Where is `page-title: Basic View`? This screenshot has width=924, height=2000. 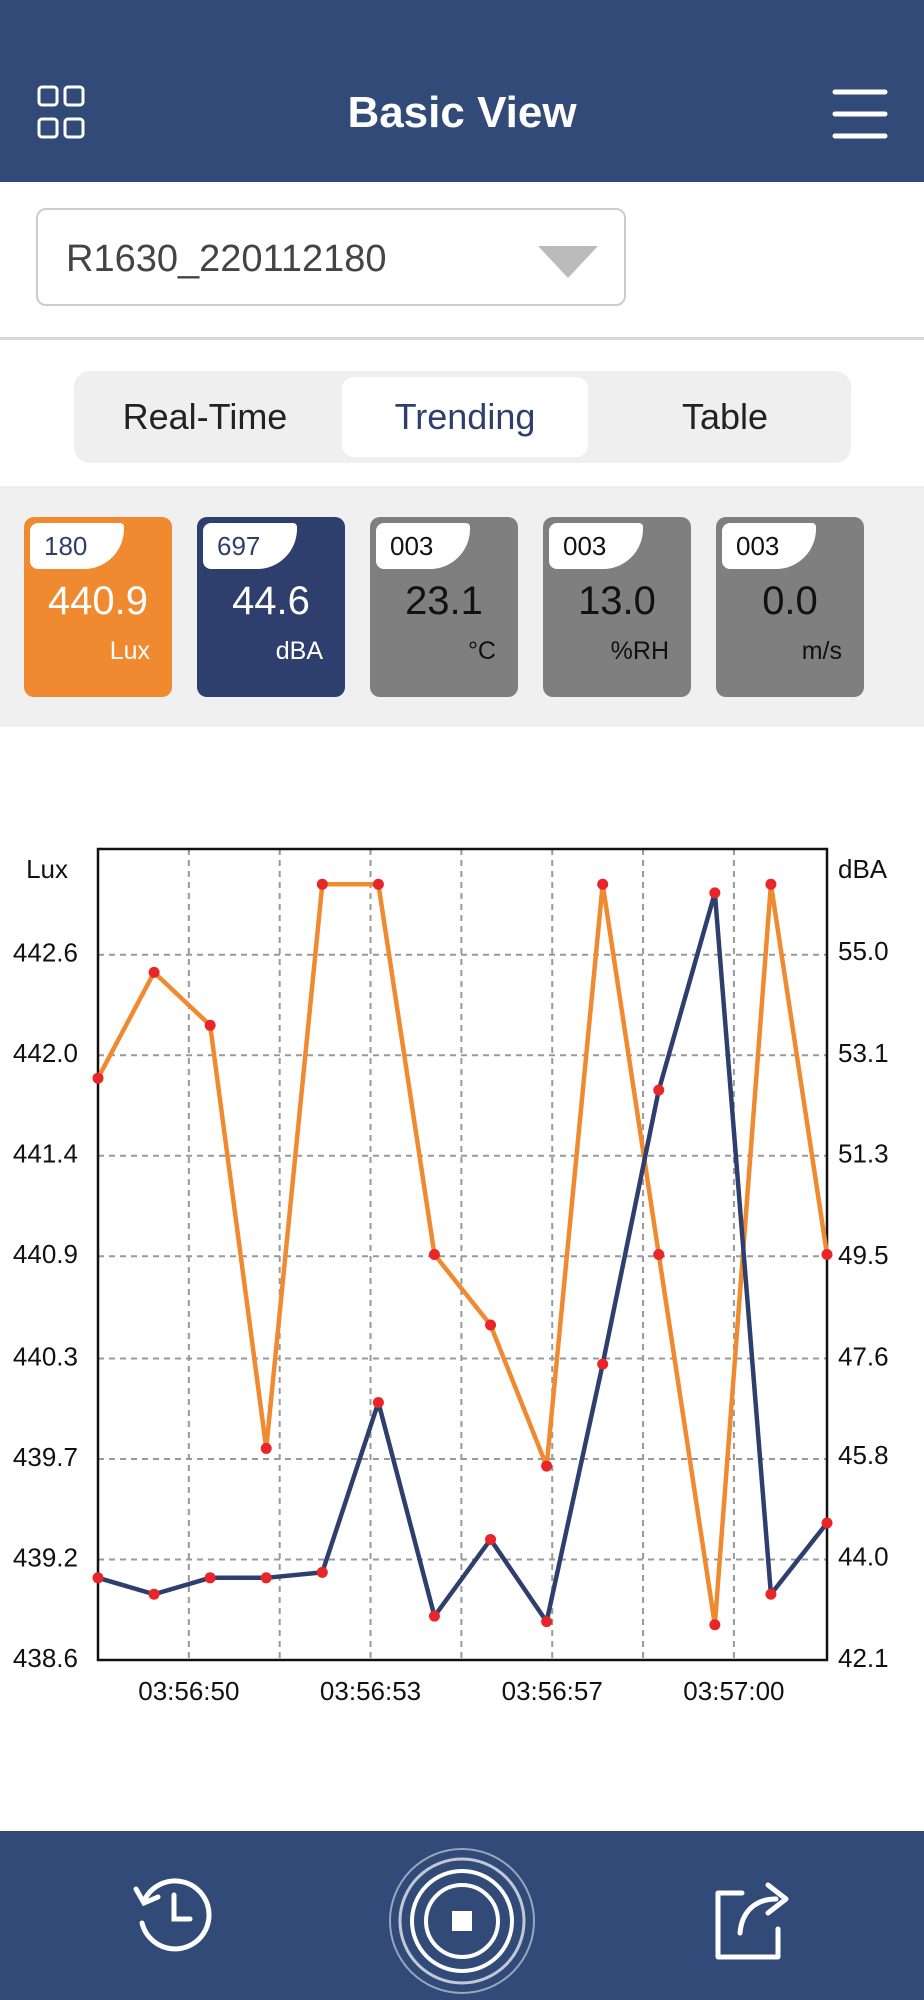 page-title: Basic View is located at coordinates (462, 112).